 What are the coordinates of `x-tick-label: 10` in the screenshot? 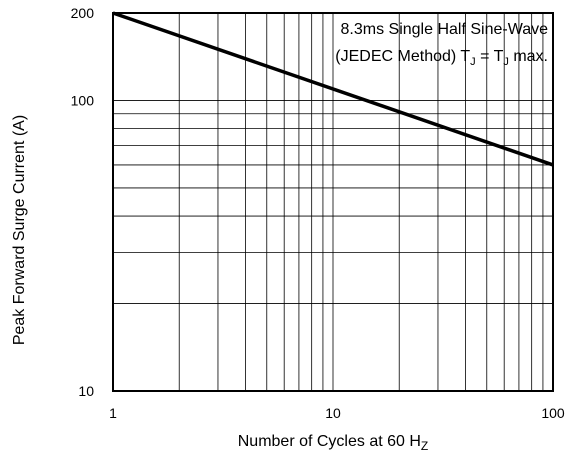 It's located at (333, 413).